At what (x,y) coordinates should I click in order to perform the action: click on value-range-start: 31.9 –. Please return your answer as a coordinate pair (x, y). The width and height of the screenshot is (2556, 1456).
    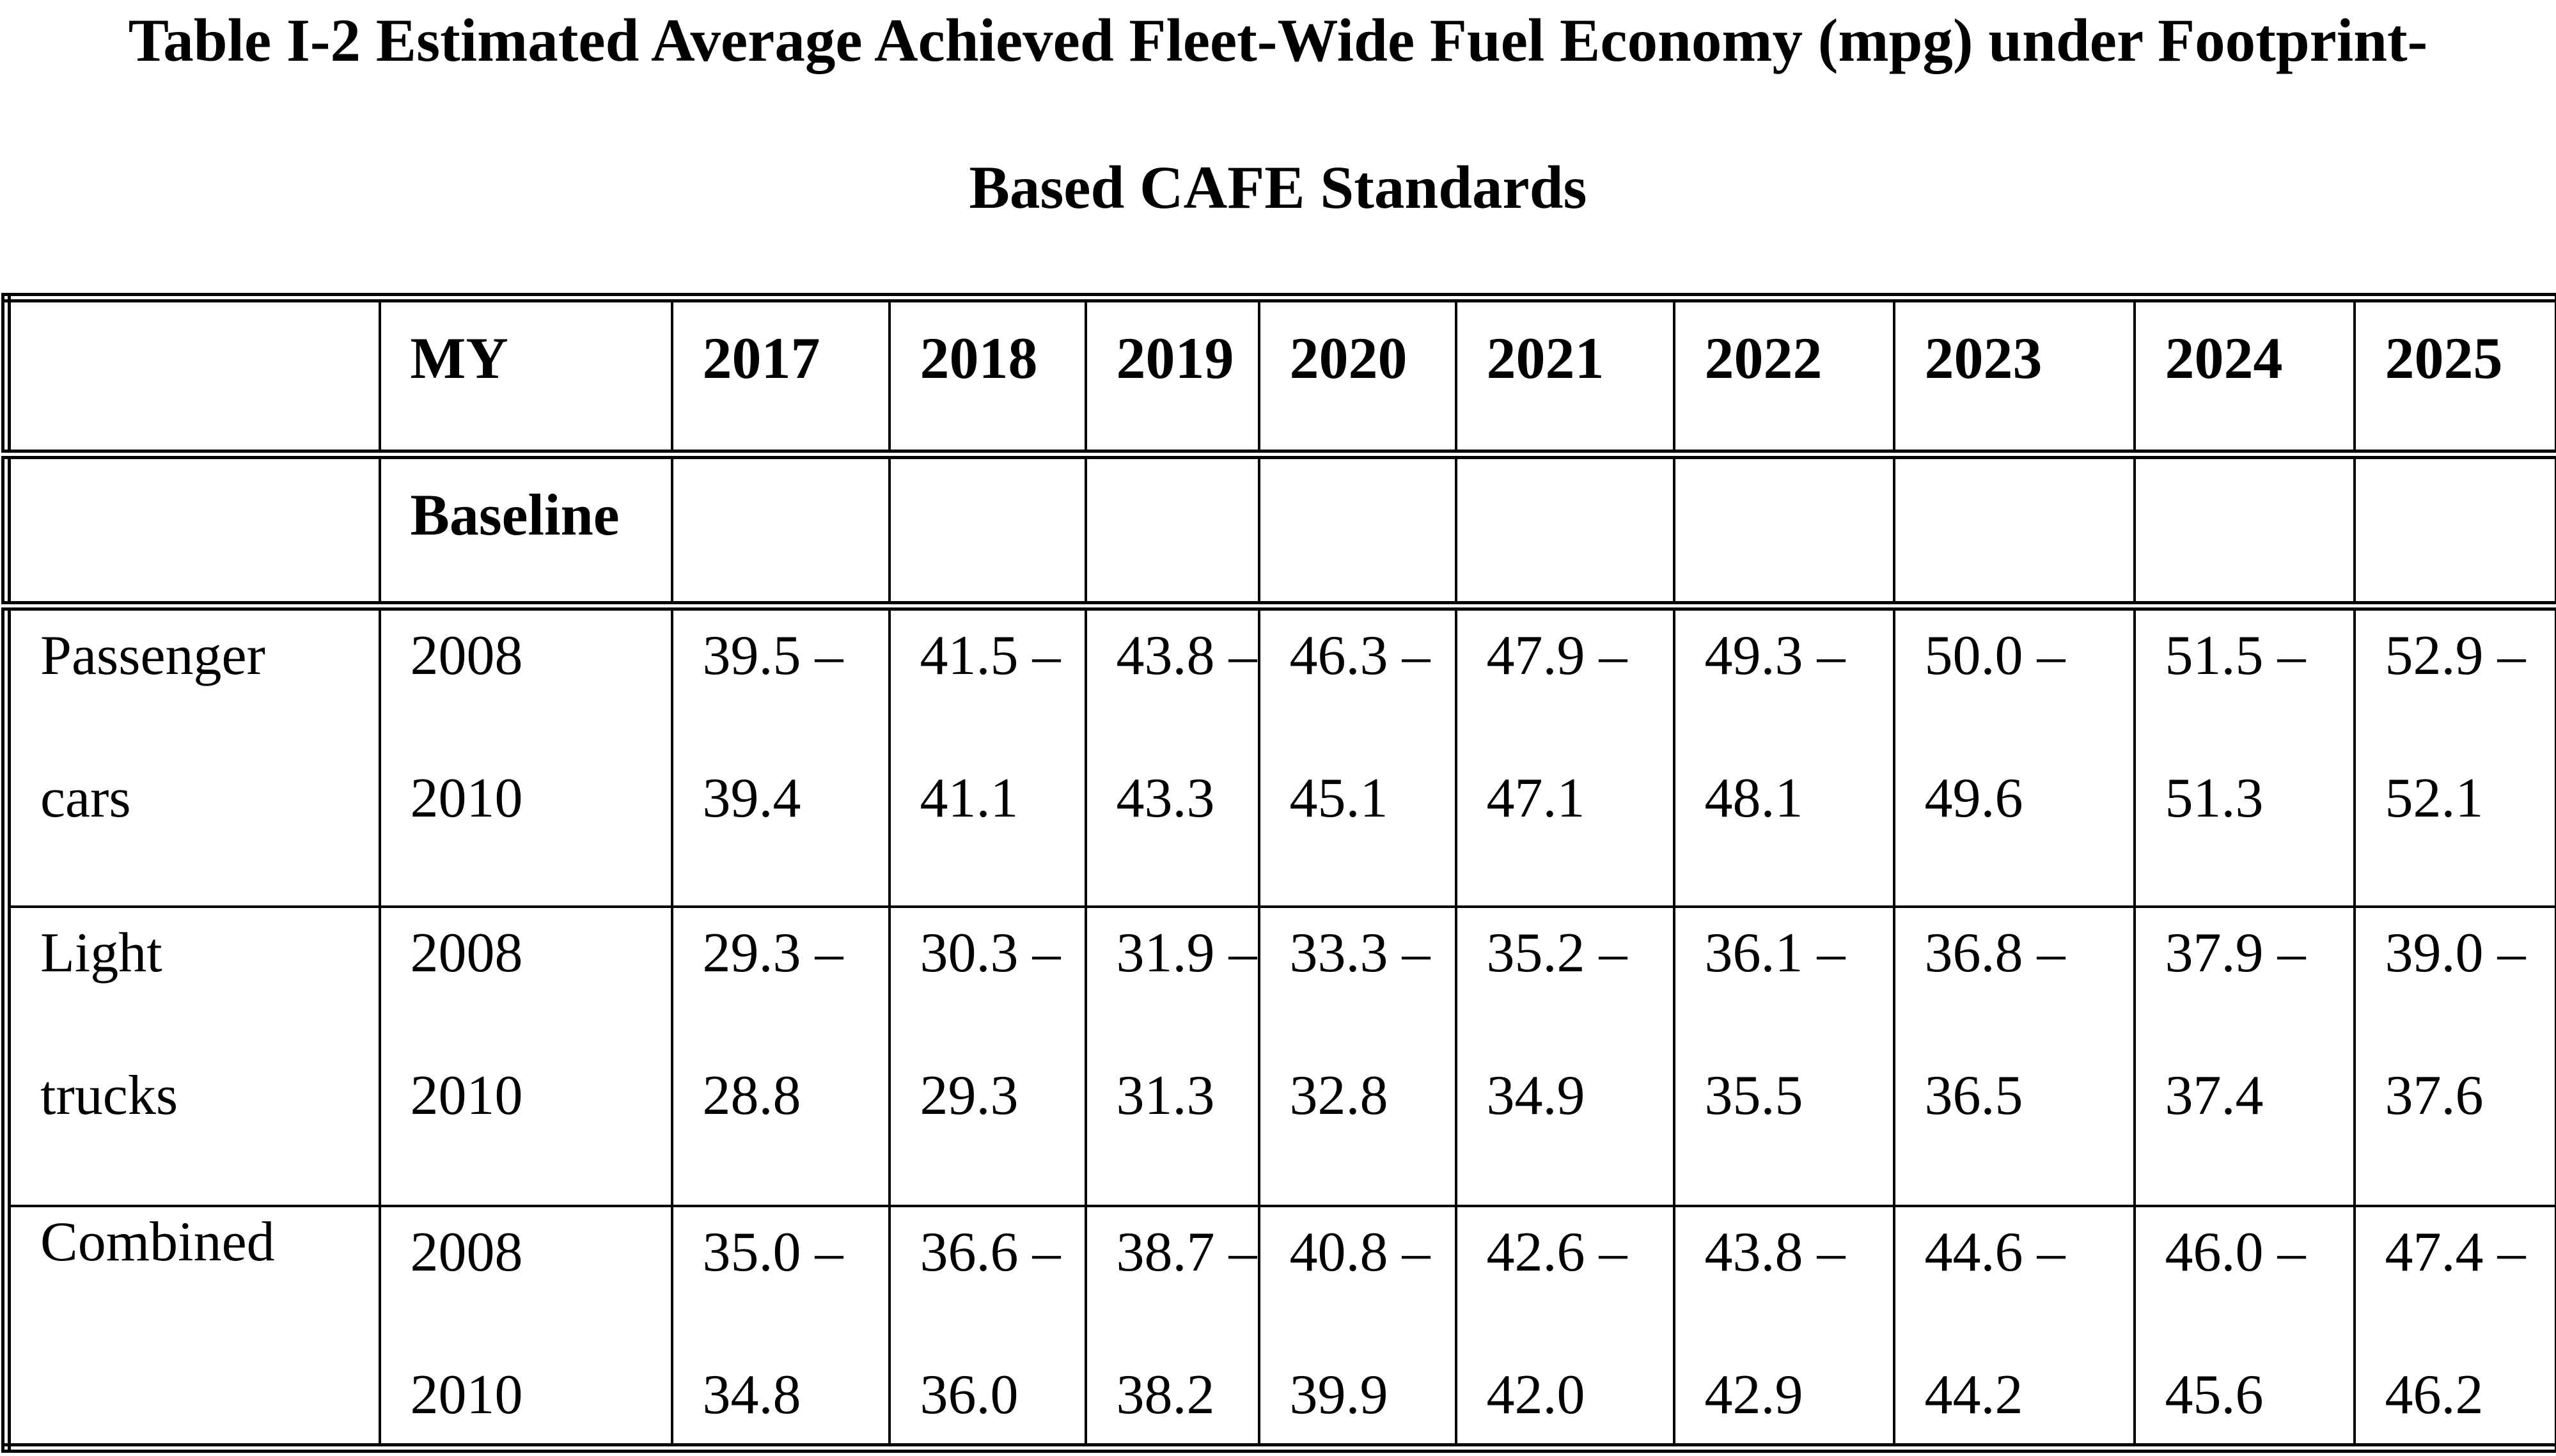
    Looking at the image, I should click on (1186, 953).